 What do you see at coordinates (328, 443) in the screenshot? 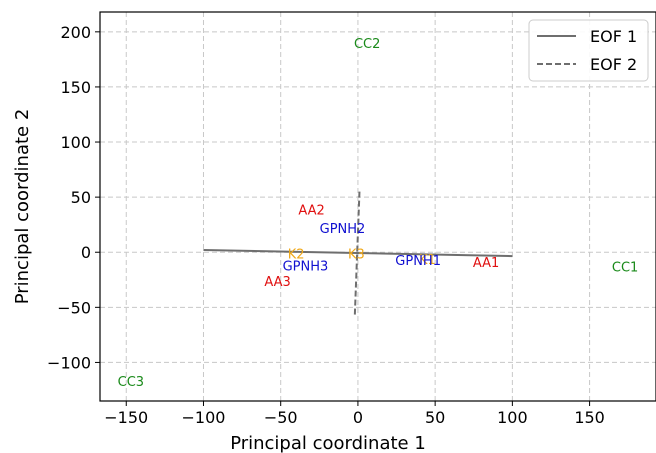
I see `x-axis-label: Principal coordinate 1` at bounding box center [328, 443].